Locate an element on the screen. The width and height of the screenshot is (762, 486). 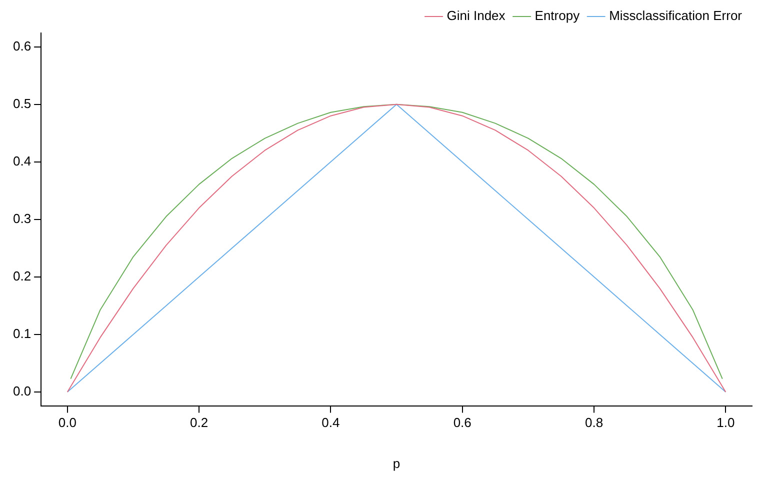
x-tick-label: 0.0 is located at coordinates (67, 422).